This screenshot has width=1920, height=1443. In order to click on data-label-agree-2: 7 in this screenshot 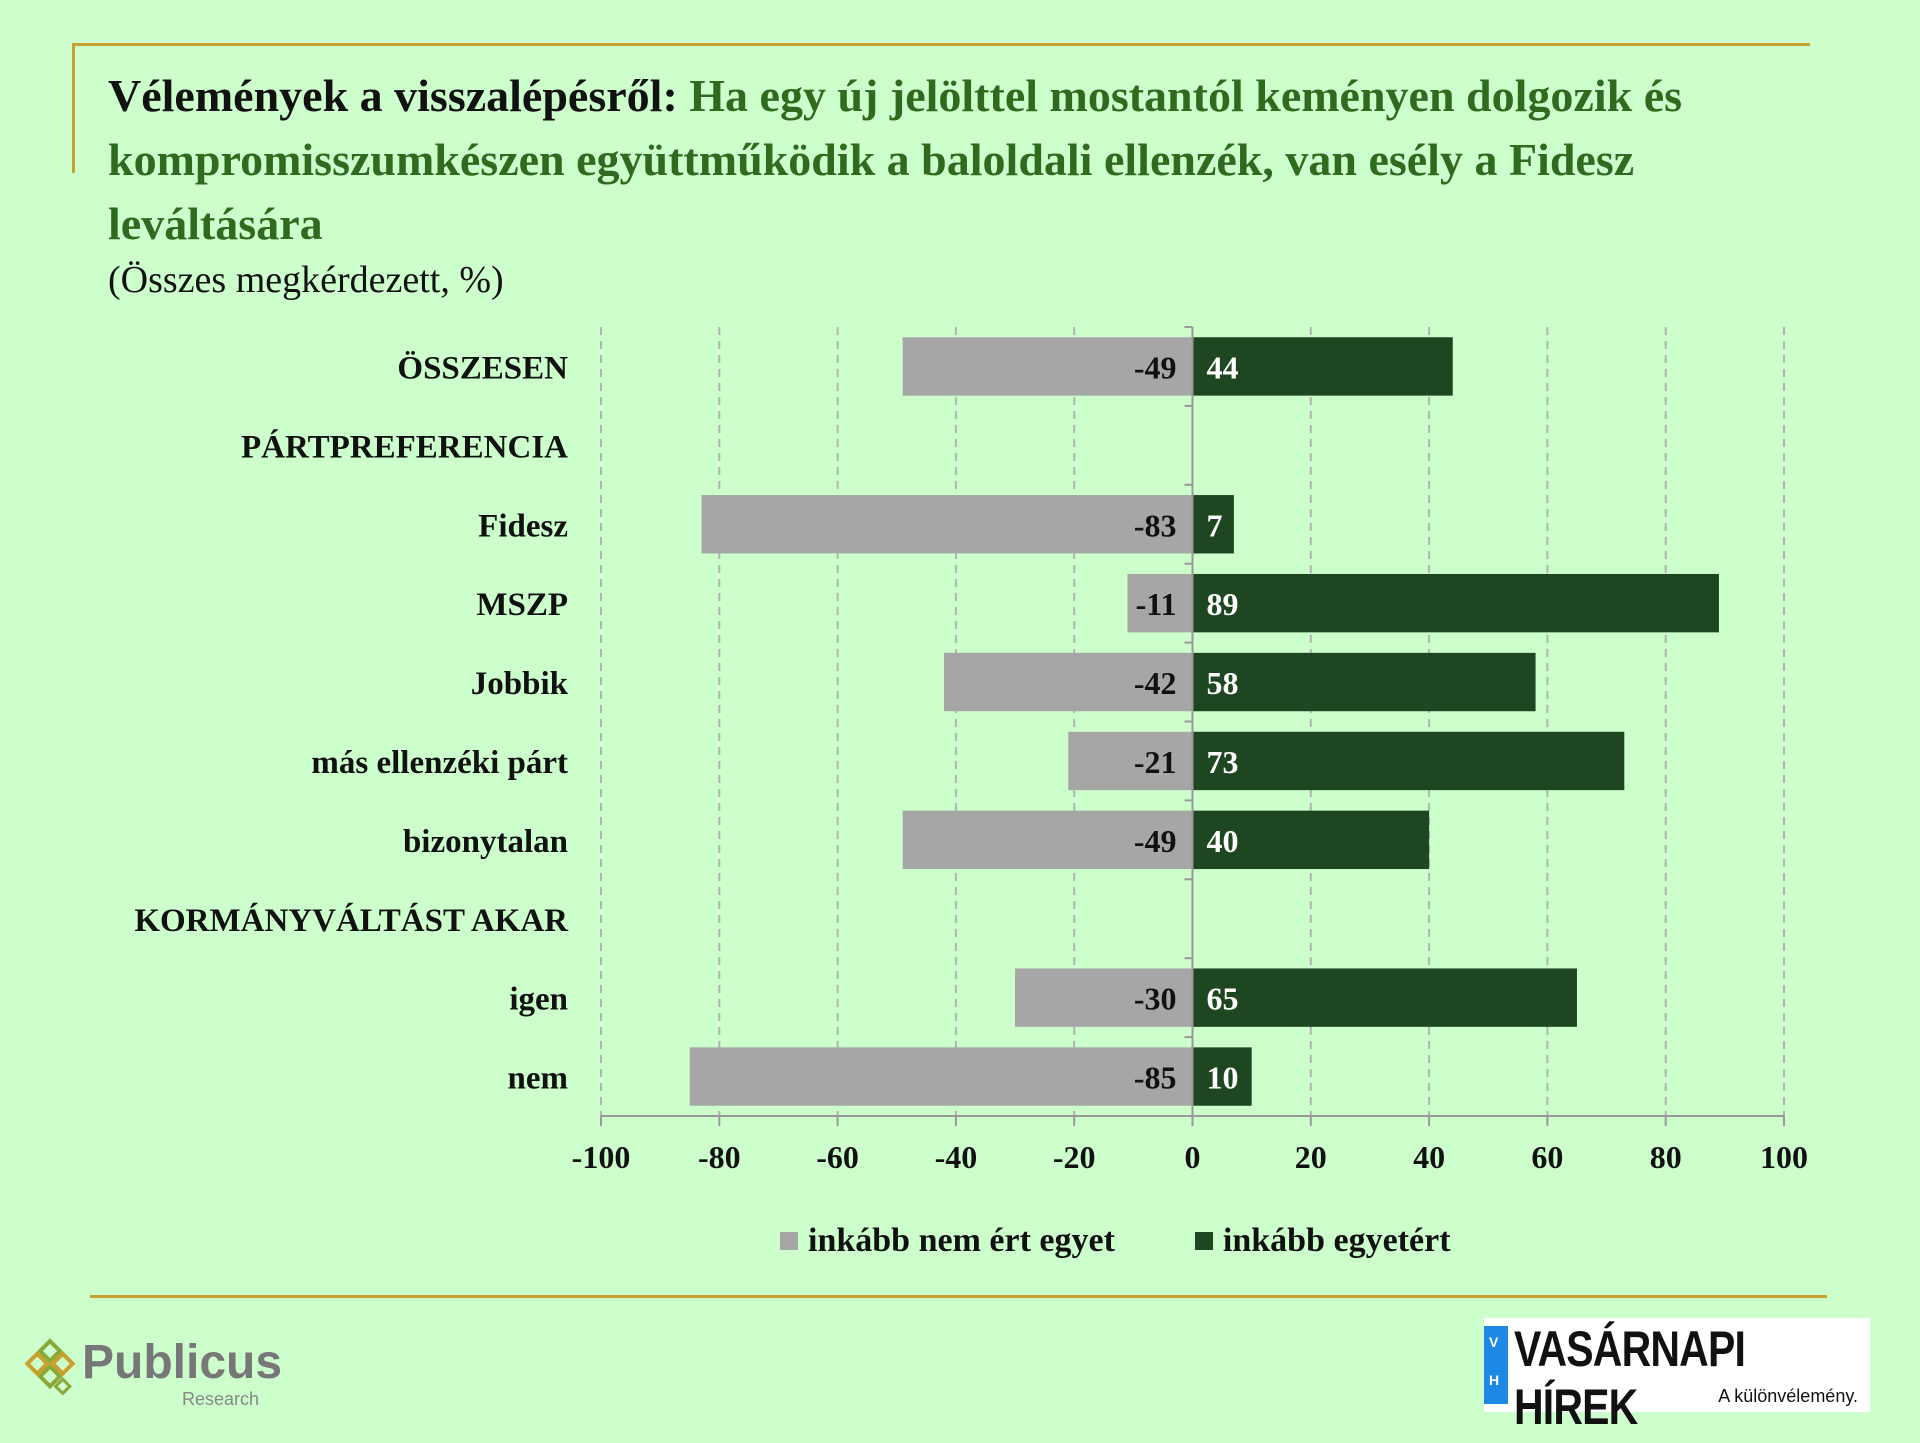, I will do `click(1215, 525)`.